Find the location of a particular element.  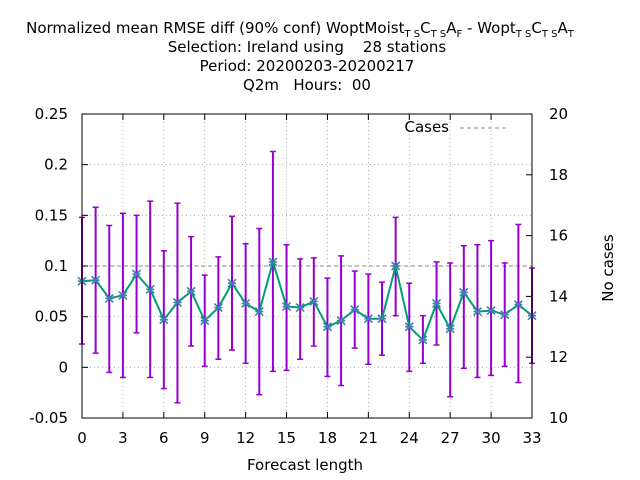

mean-series is located at coordinates (307, 300).